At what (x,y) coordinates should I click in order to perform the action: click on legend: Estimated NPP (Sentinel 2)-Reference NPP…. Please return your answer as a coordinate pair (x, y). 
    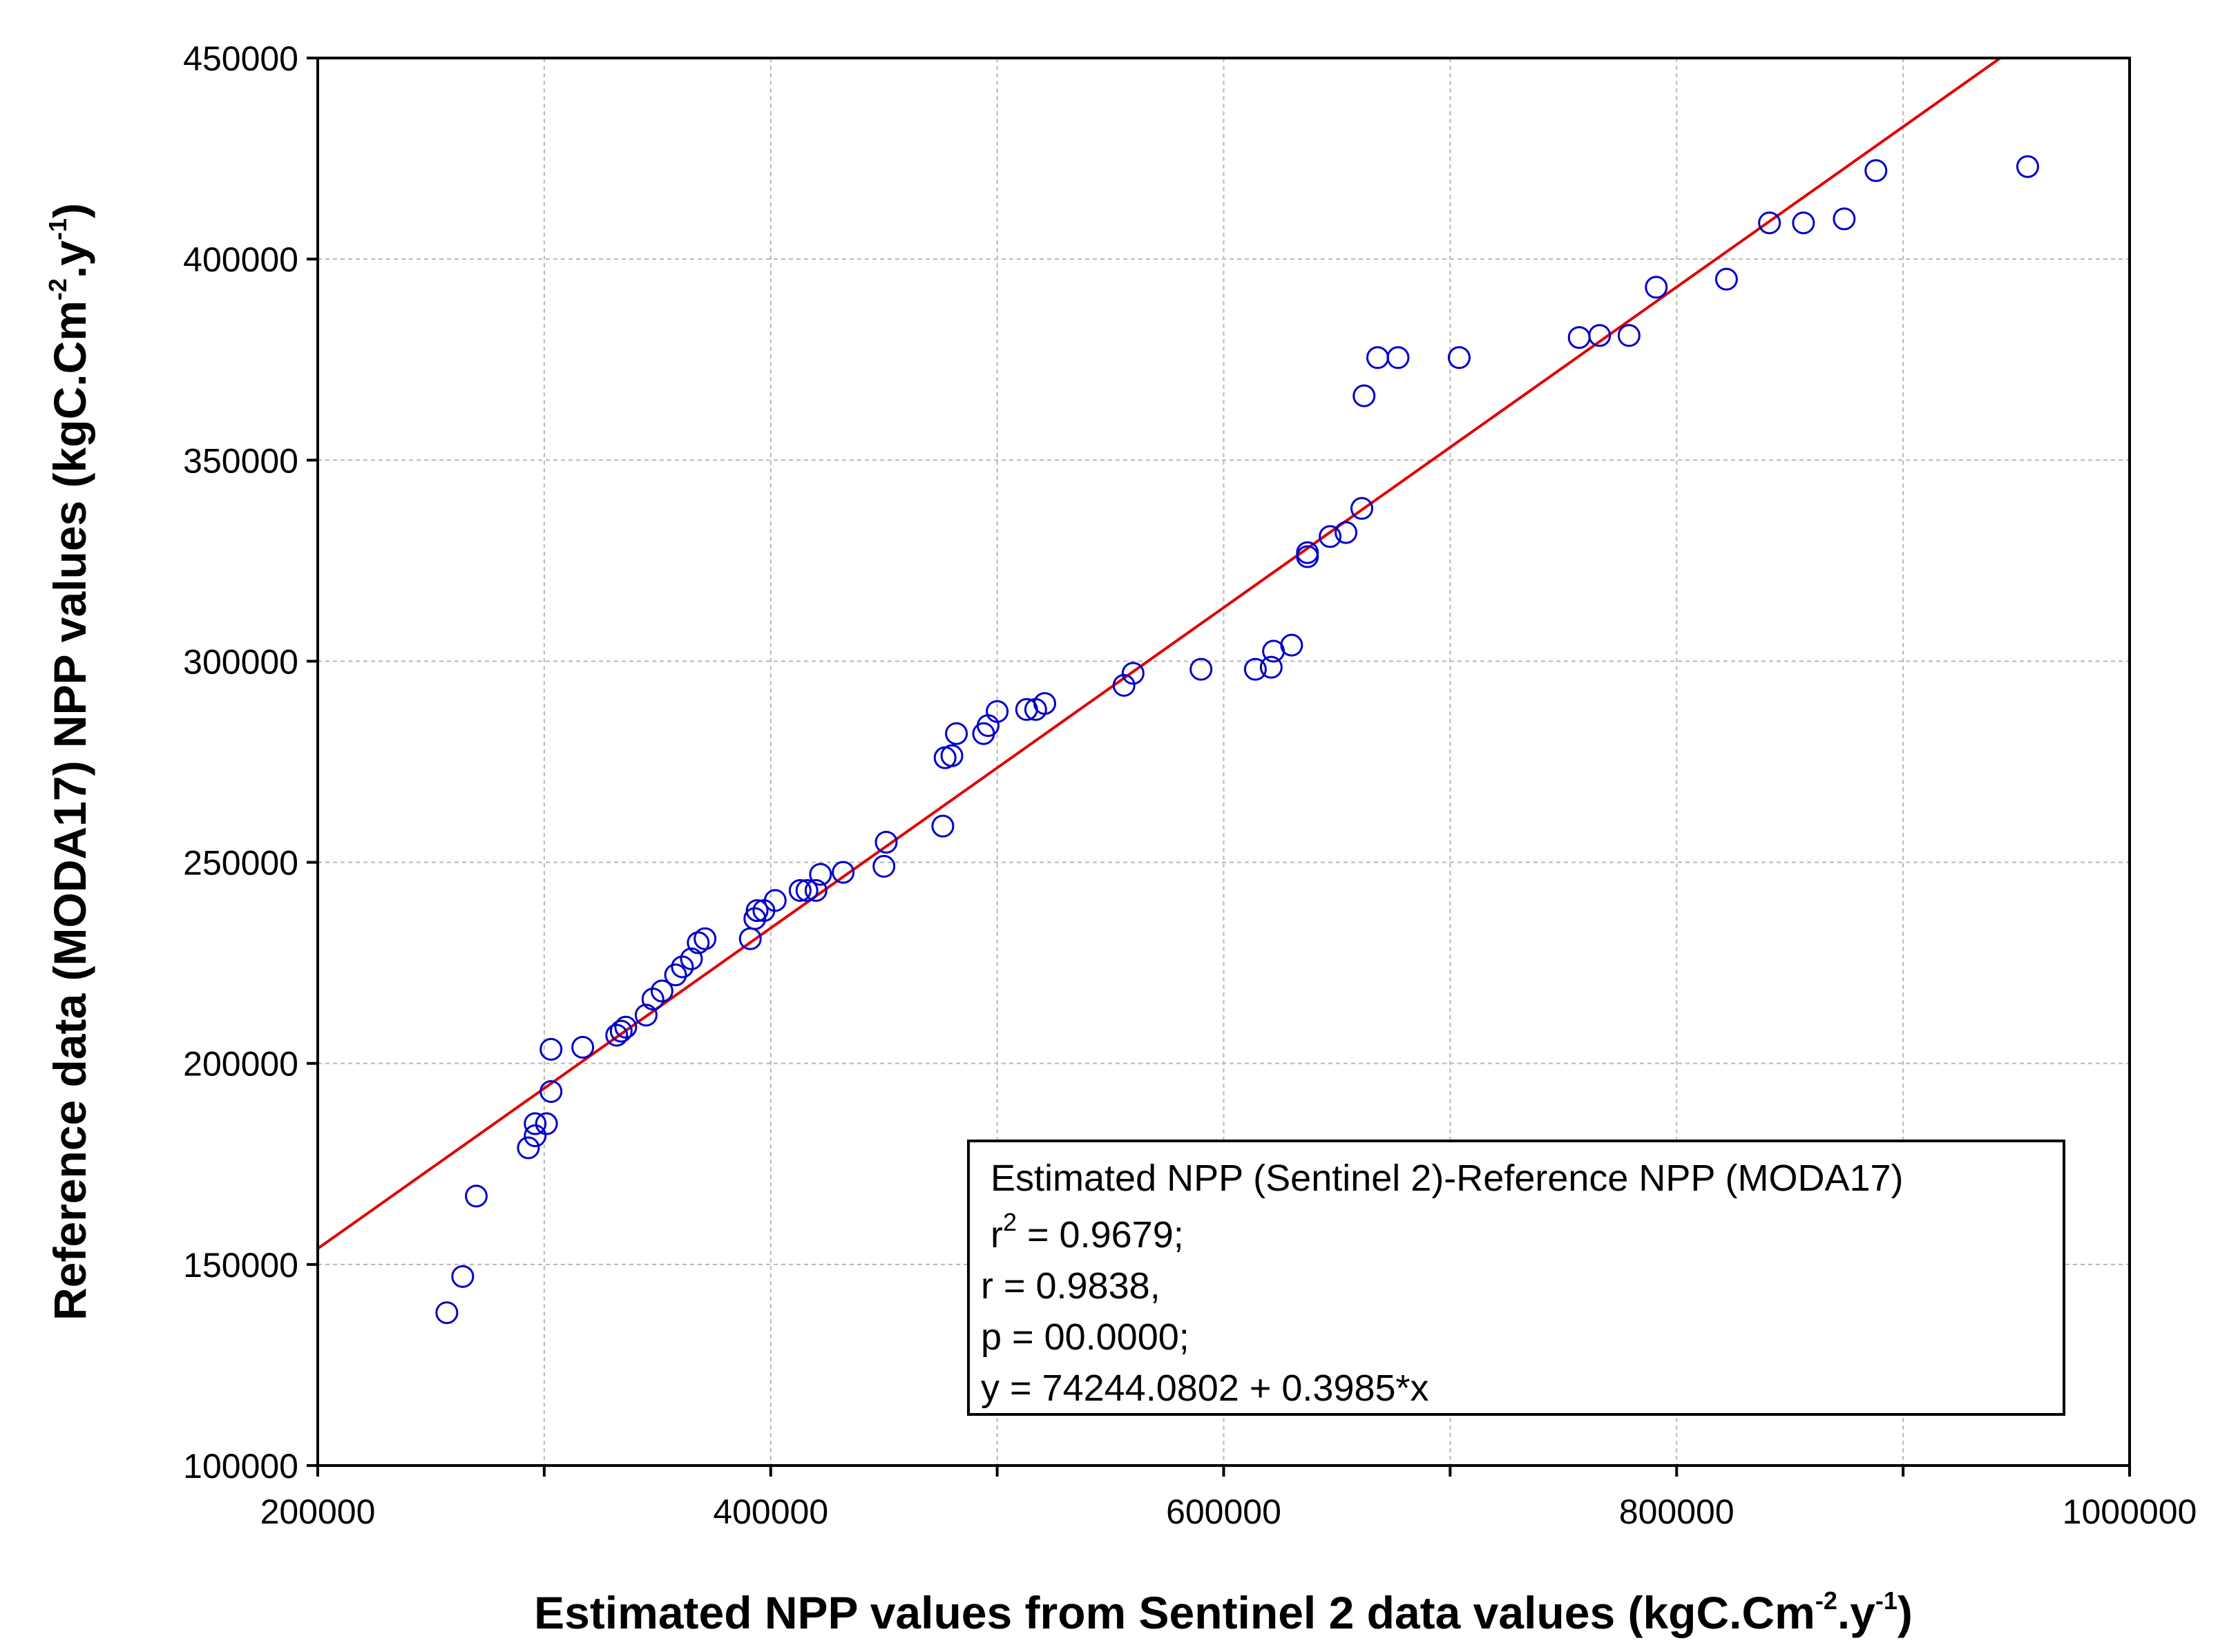
    Looking at the image, I should click on (1516, 1278).